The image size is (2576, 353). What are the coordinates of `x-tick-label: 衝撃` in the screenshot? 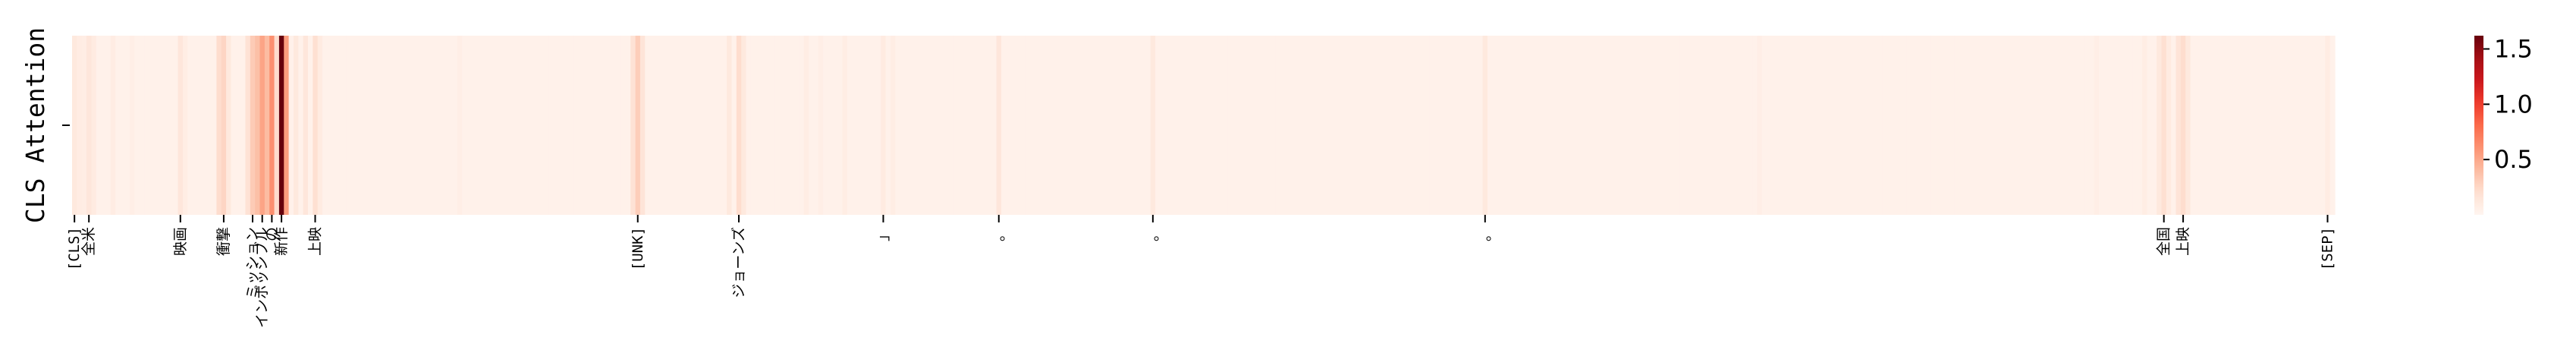 It's located at (223, 242).